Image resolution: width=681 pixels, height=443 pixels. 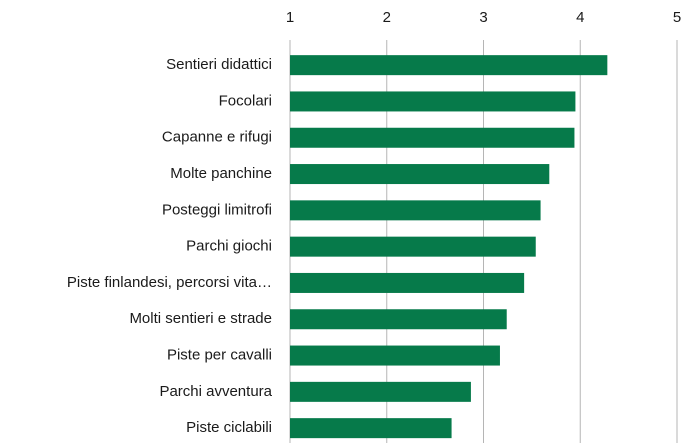 What do you see at coordinates (200, 318) in the screenshot?
I see `y-tick-label: Molti sentieri e strade` at bounding box center [200, 318].